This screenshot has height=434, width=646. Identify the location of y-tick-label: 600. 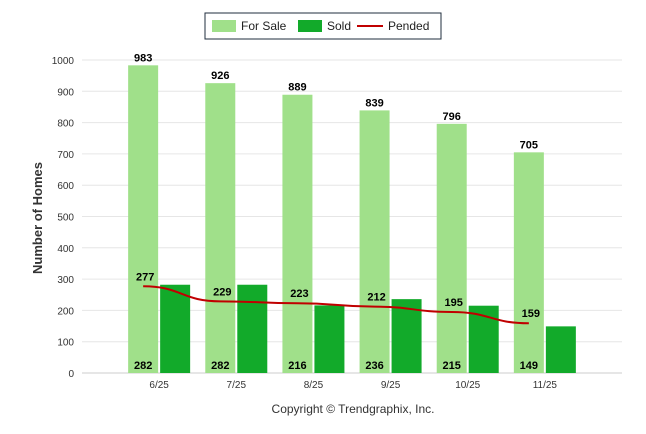
(65, 186).